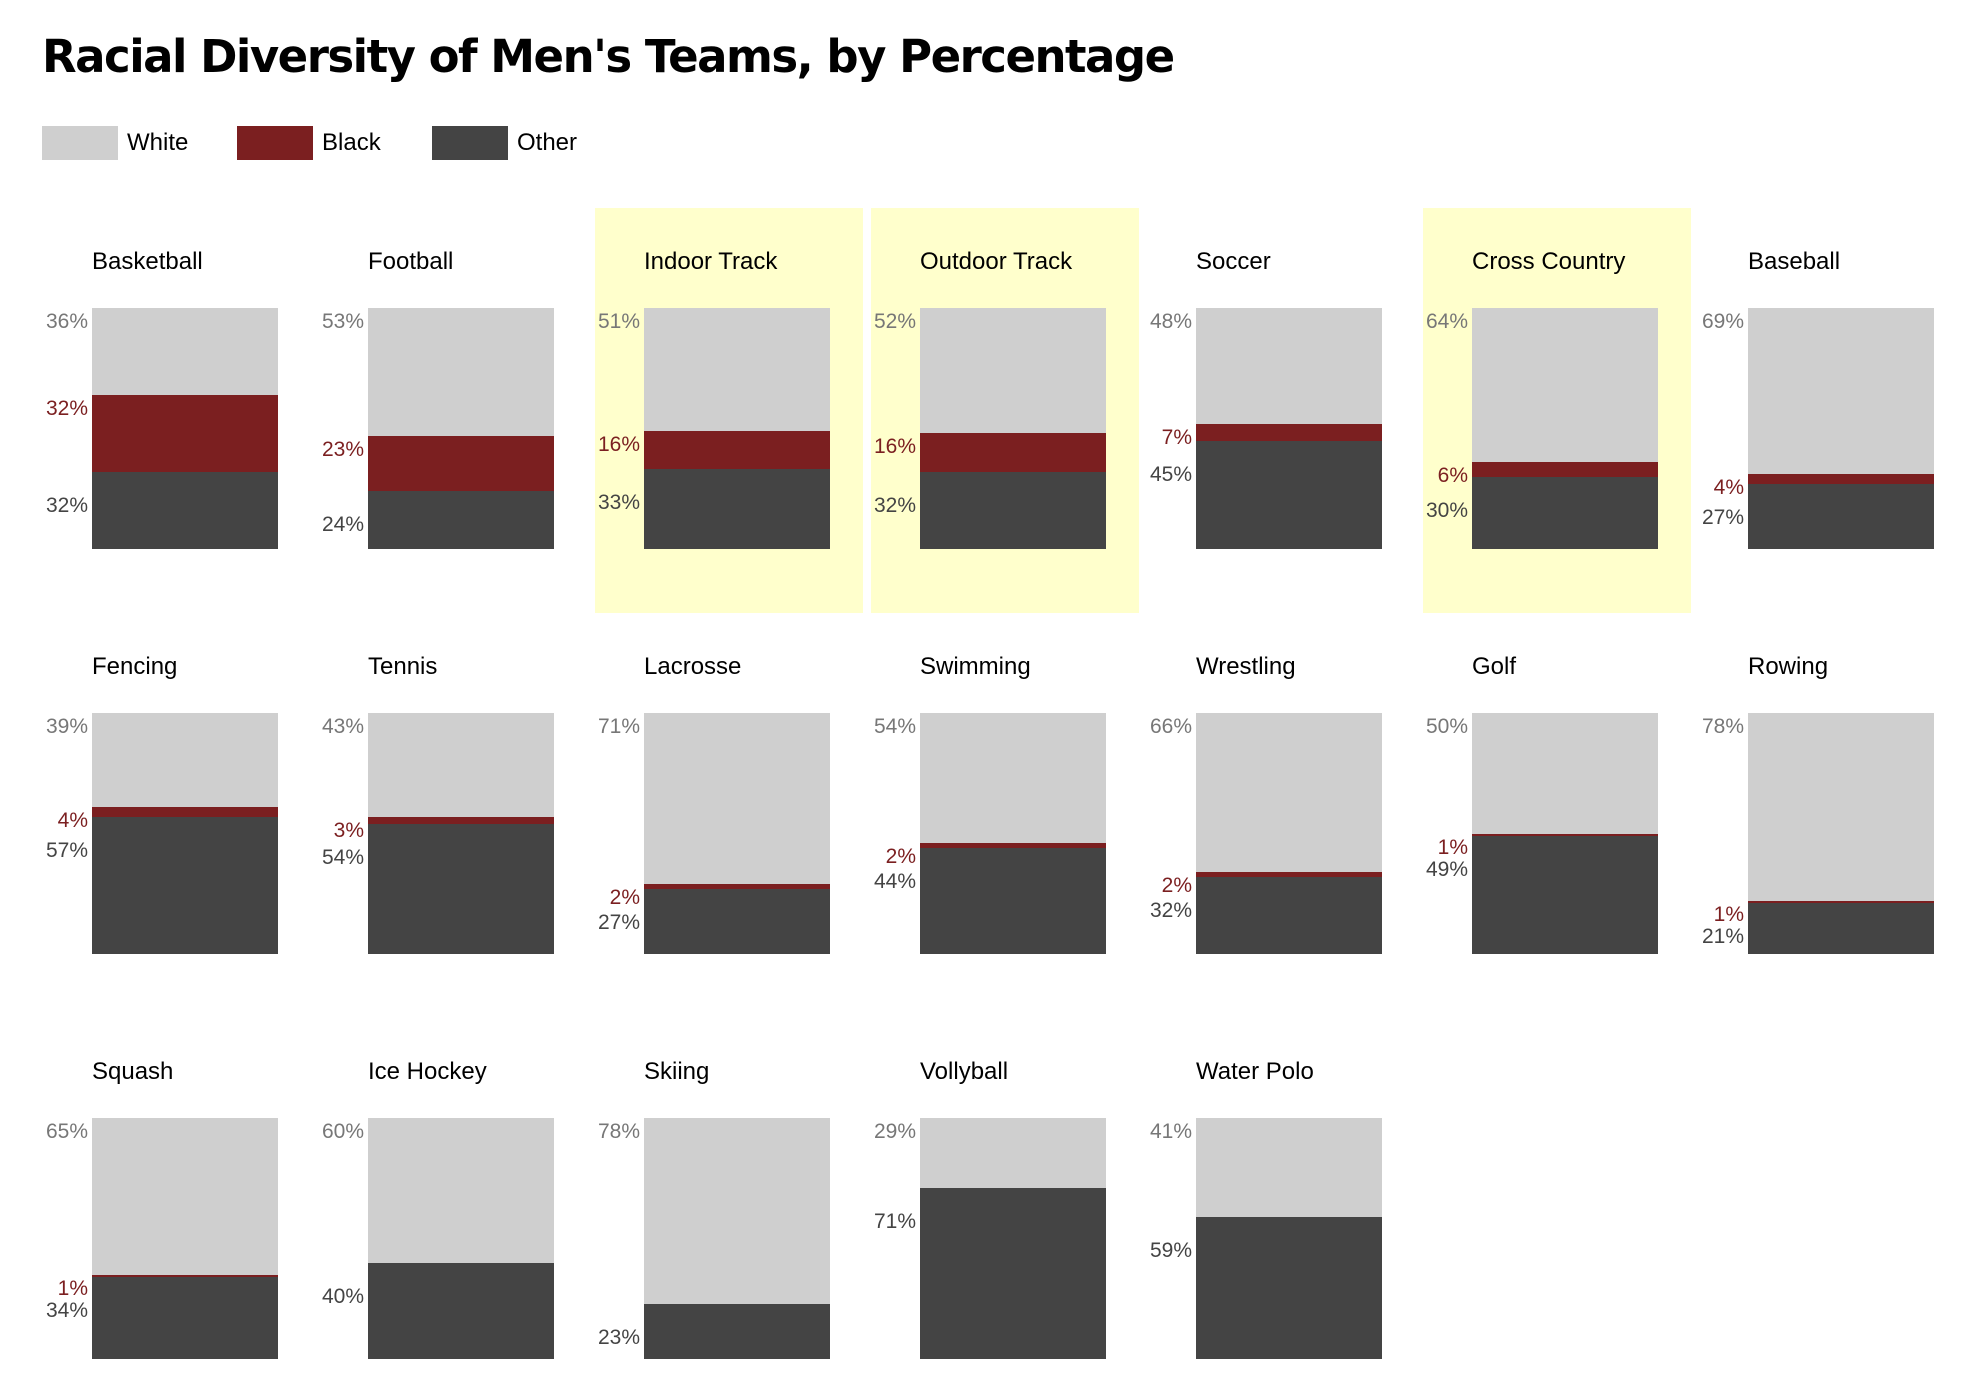  What do you see at coordinates (1170, 321) in the screenshot?
I see `label-white-soccer: 48%` at bounding box center [1170, 321].